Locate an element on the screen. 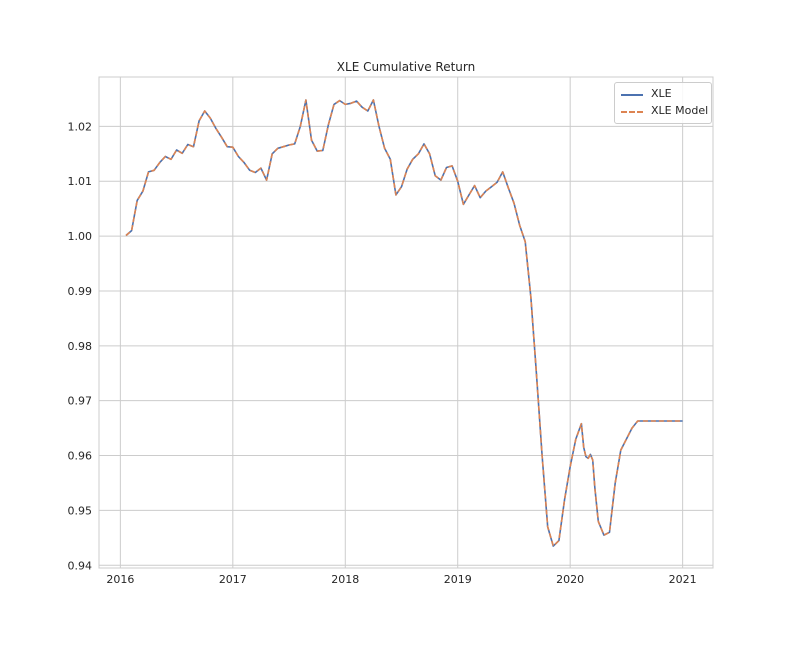 The width and height of the screenshot is (792, 652). x-tick-label: 2016 is located at coordinates (120, 579).